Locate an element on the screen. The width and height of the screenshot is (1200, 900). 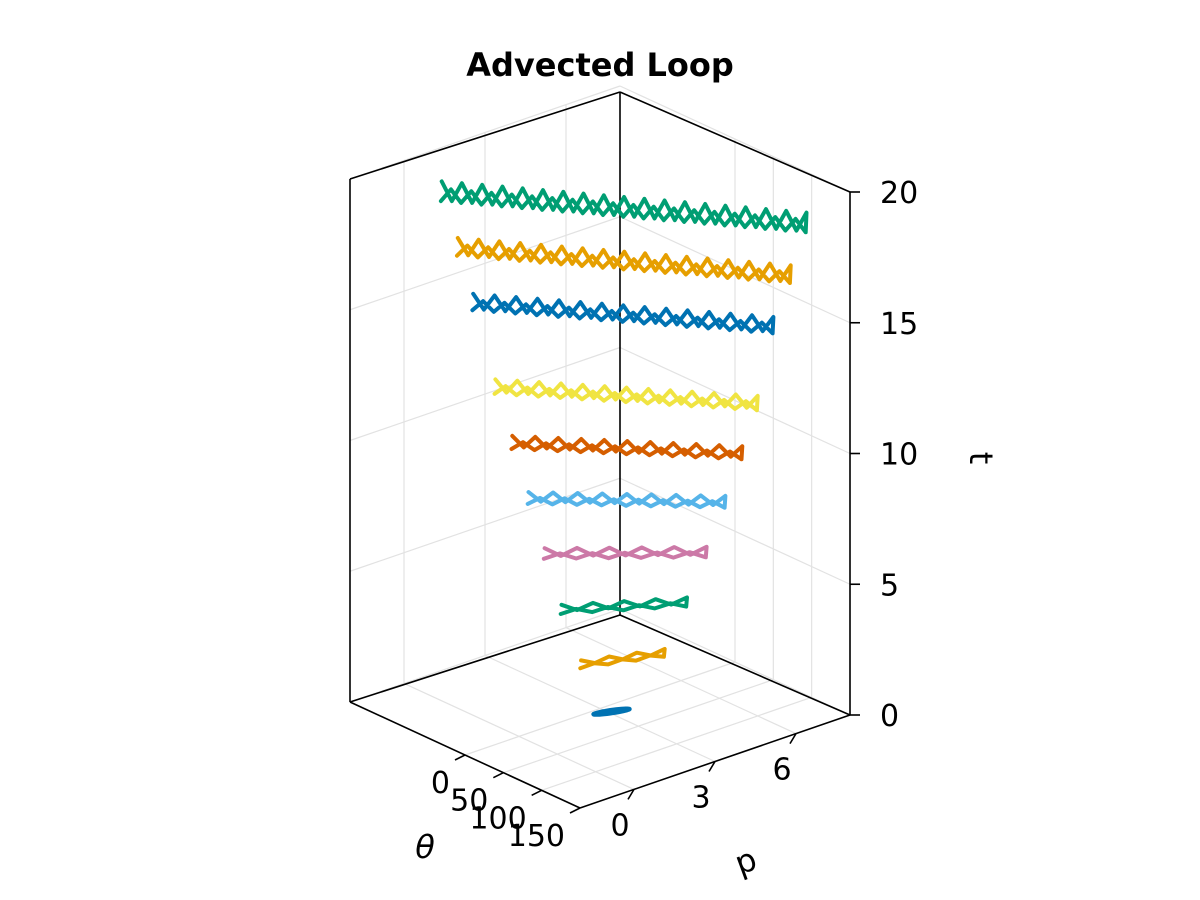
series-loop-t4 is located at coordinates (623, 605).